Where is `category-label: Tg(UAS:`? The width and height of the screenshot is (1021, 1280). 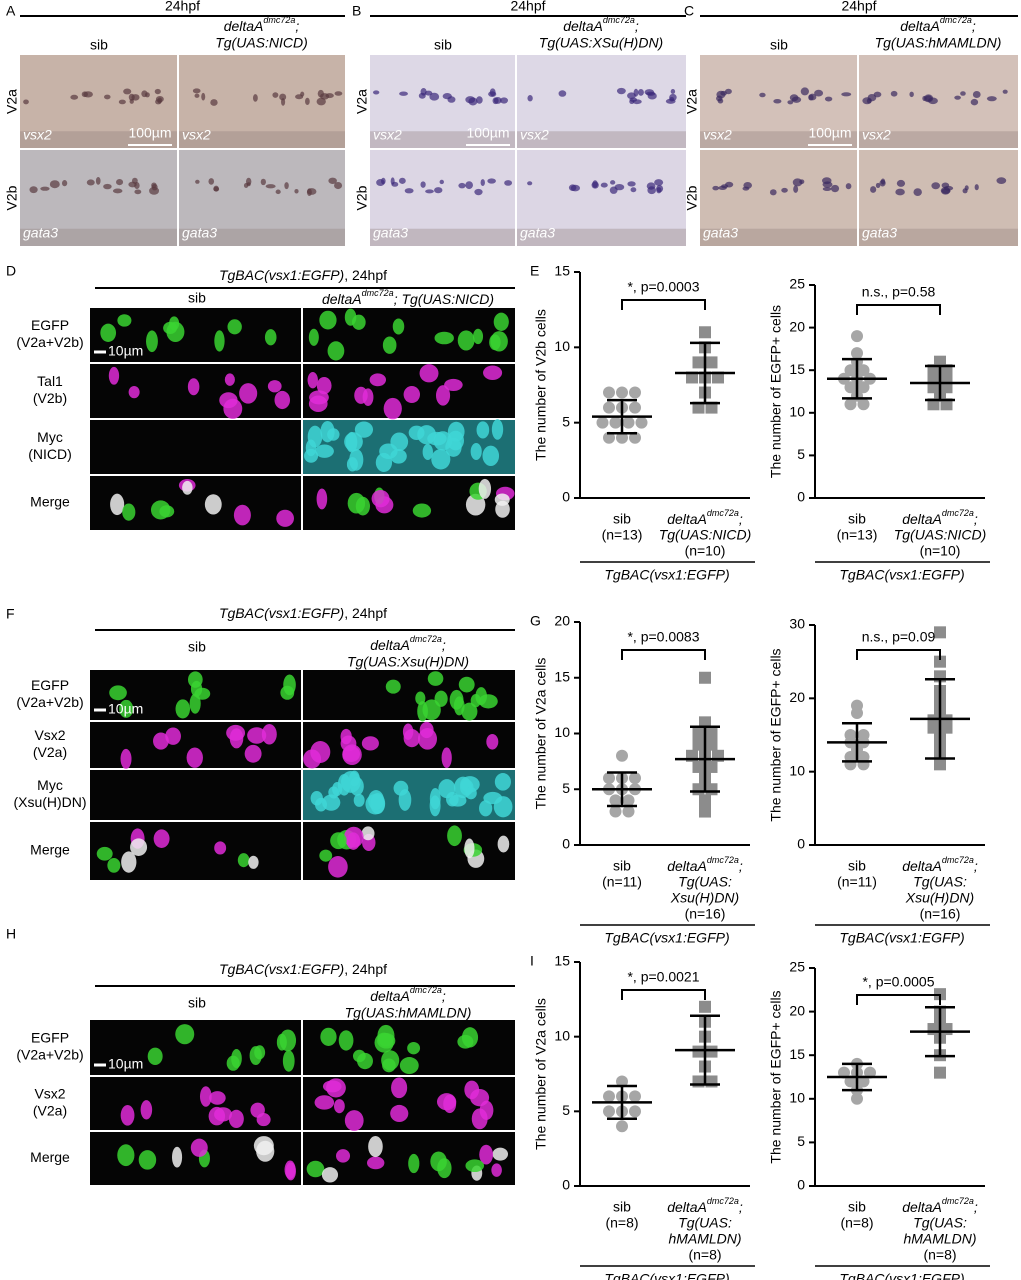
category-label: Tg(UAS: is located at coordinates (705, 1223).